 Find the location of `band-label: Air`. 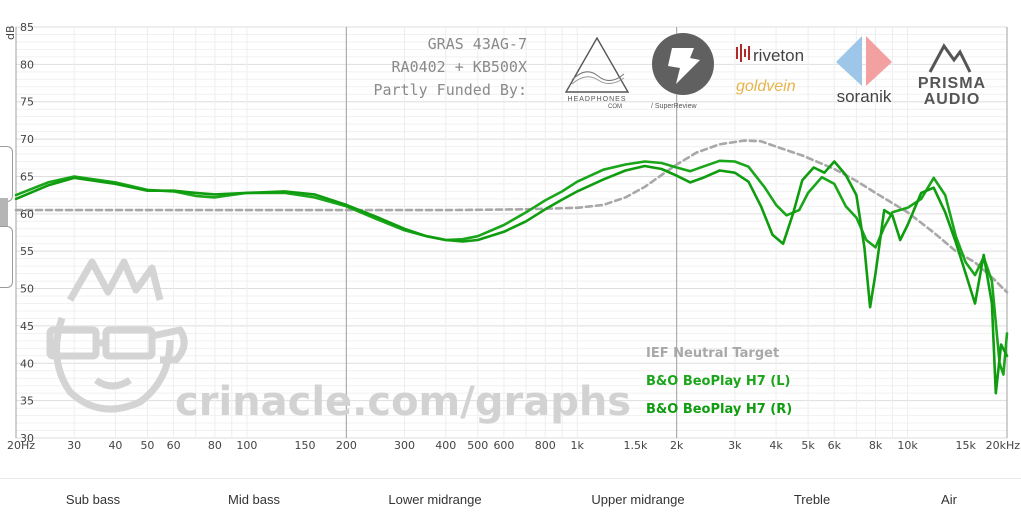

band-label: Air is located at coordinates (949, 499).